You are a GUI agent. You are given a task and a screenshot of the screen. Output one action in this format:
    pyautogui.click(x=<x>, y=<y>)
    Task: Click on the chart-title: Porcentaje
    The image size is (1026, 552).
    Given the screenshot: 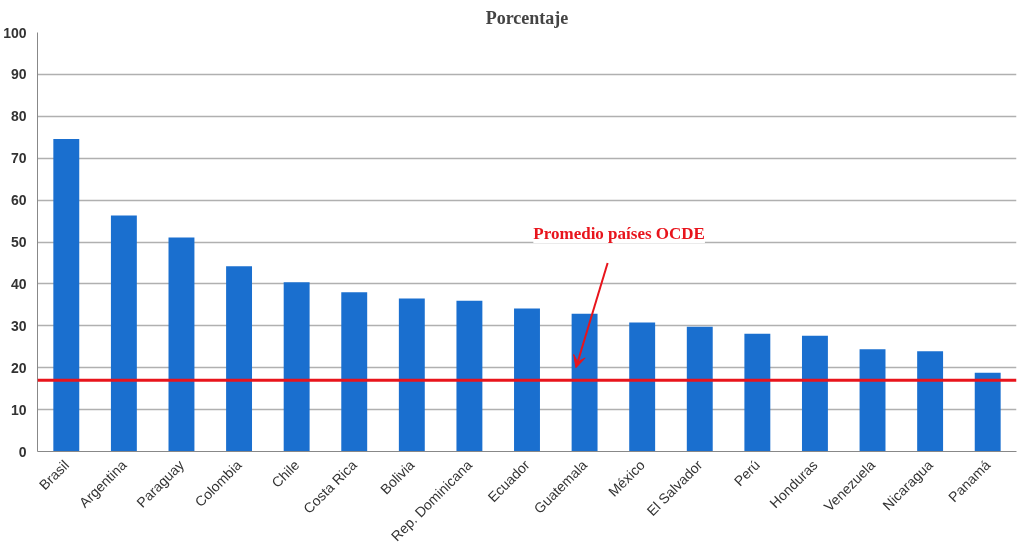 What is the action you would take?
    pyautogui.click(x=527, y=17)
    